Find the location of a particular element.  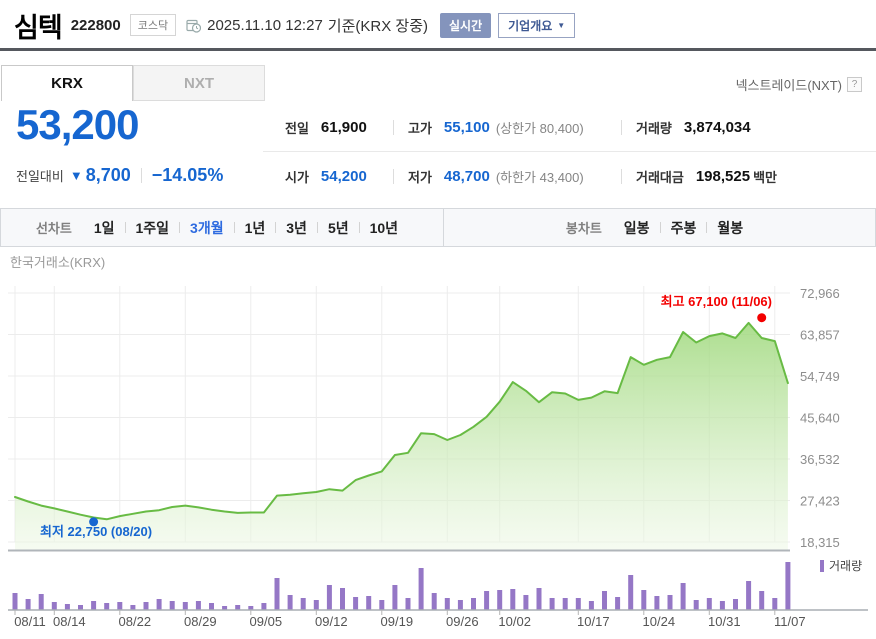

down-arrow-icon: ▼ is located at coordinates (76, 175).